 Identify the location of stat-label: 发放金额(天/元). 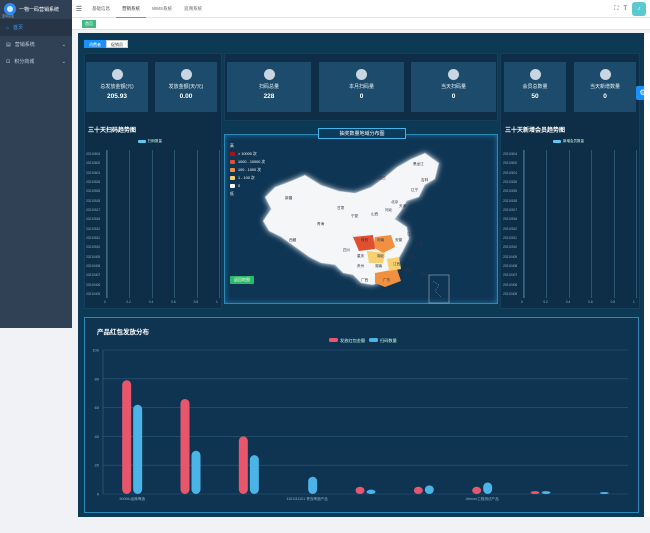
(186, 87).